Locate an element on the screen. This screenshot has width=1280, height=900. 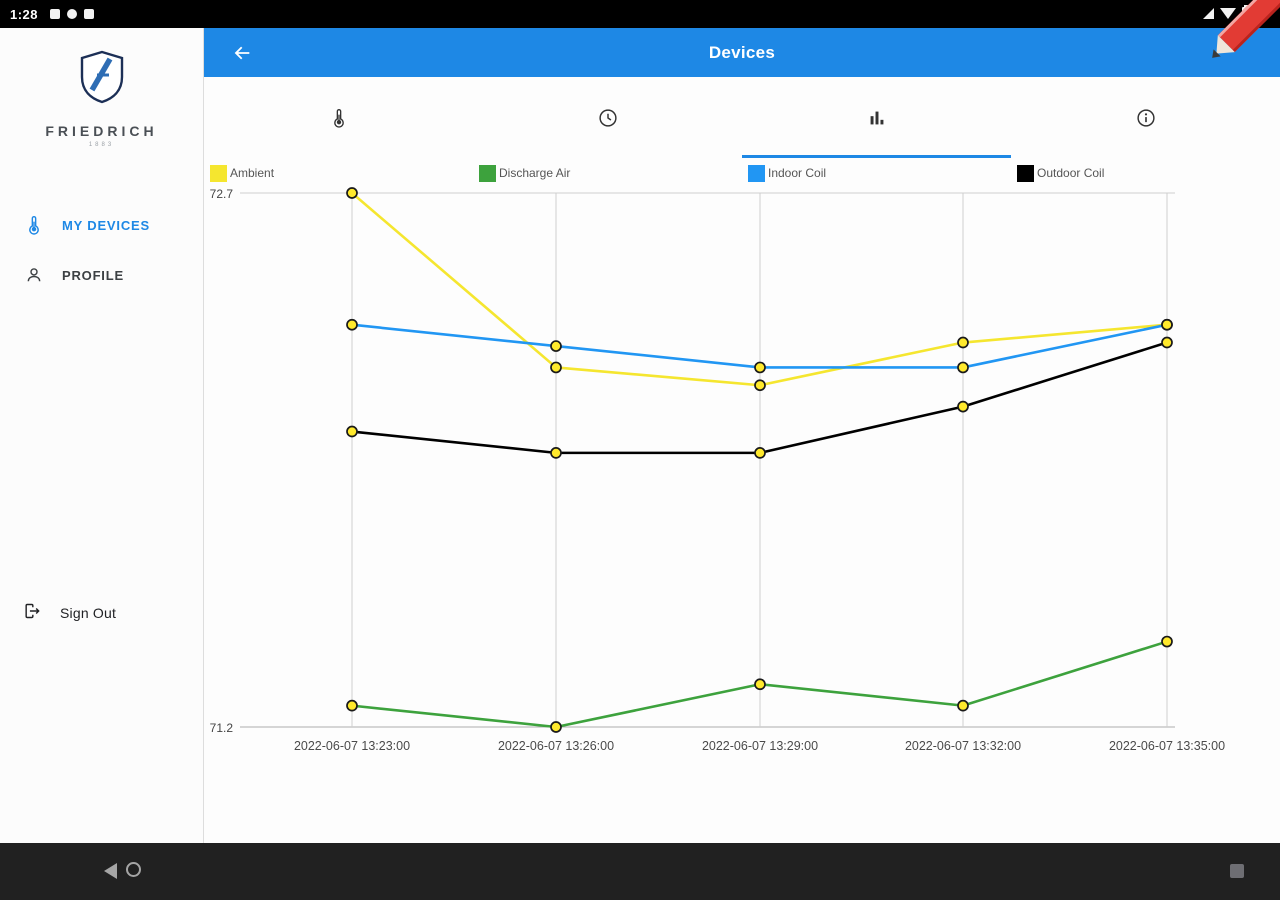
arrow-left-icon is located at coordinates (242, 52).